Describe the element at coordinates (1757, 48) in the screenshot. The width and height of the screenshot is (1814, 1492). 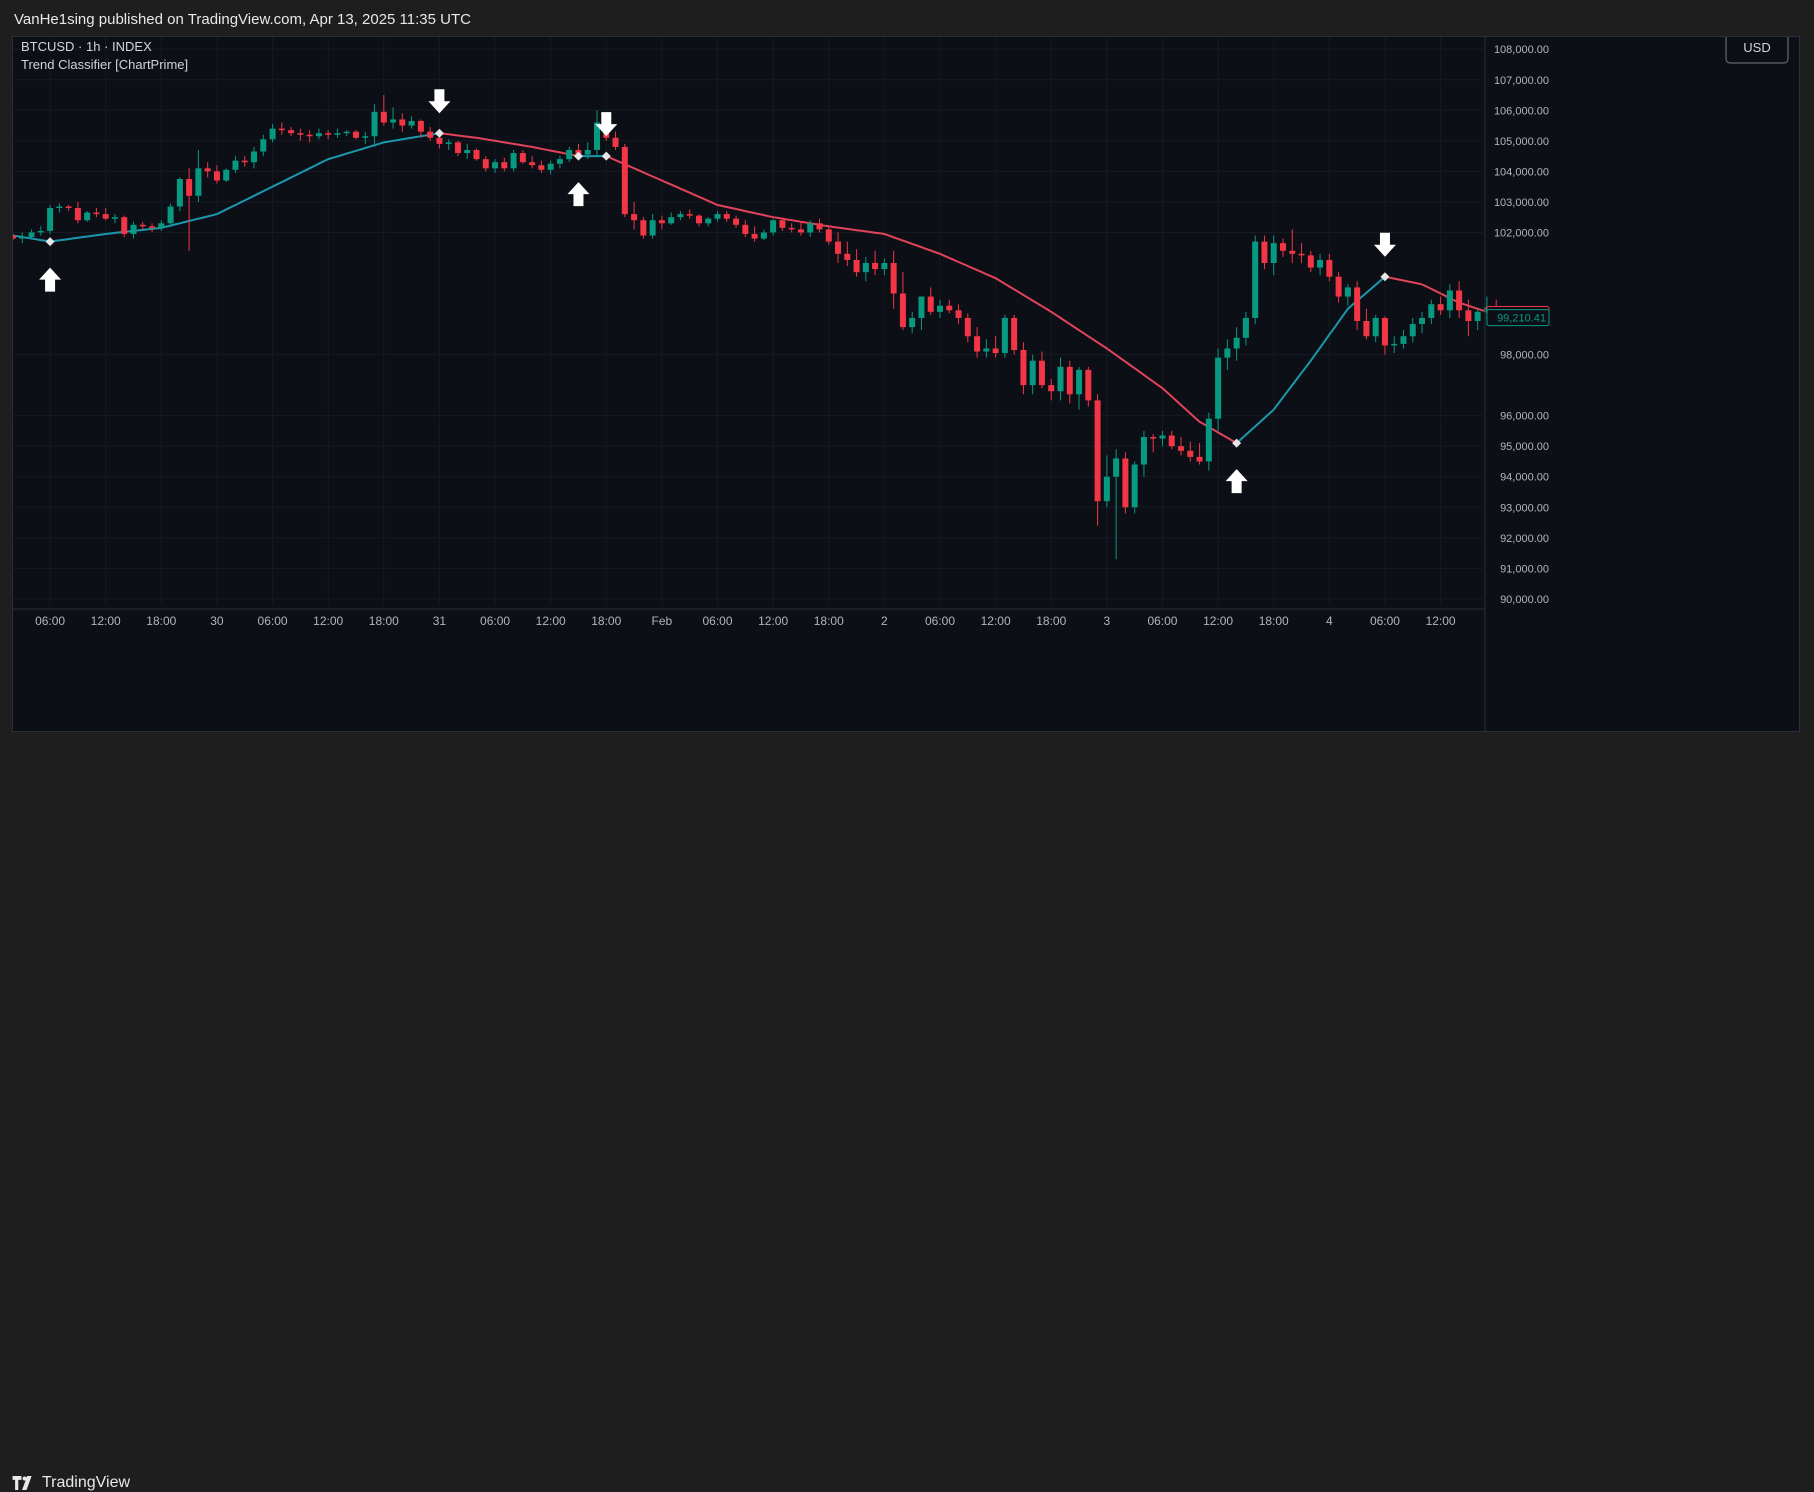
I see `currency-button: USD` at that location.